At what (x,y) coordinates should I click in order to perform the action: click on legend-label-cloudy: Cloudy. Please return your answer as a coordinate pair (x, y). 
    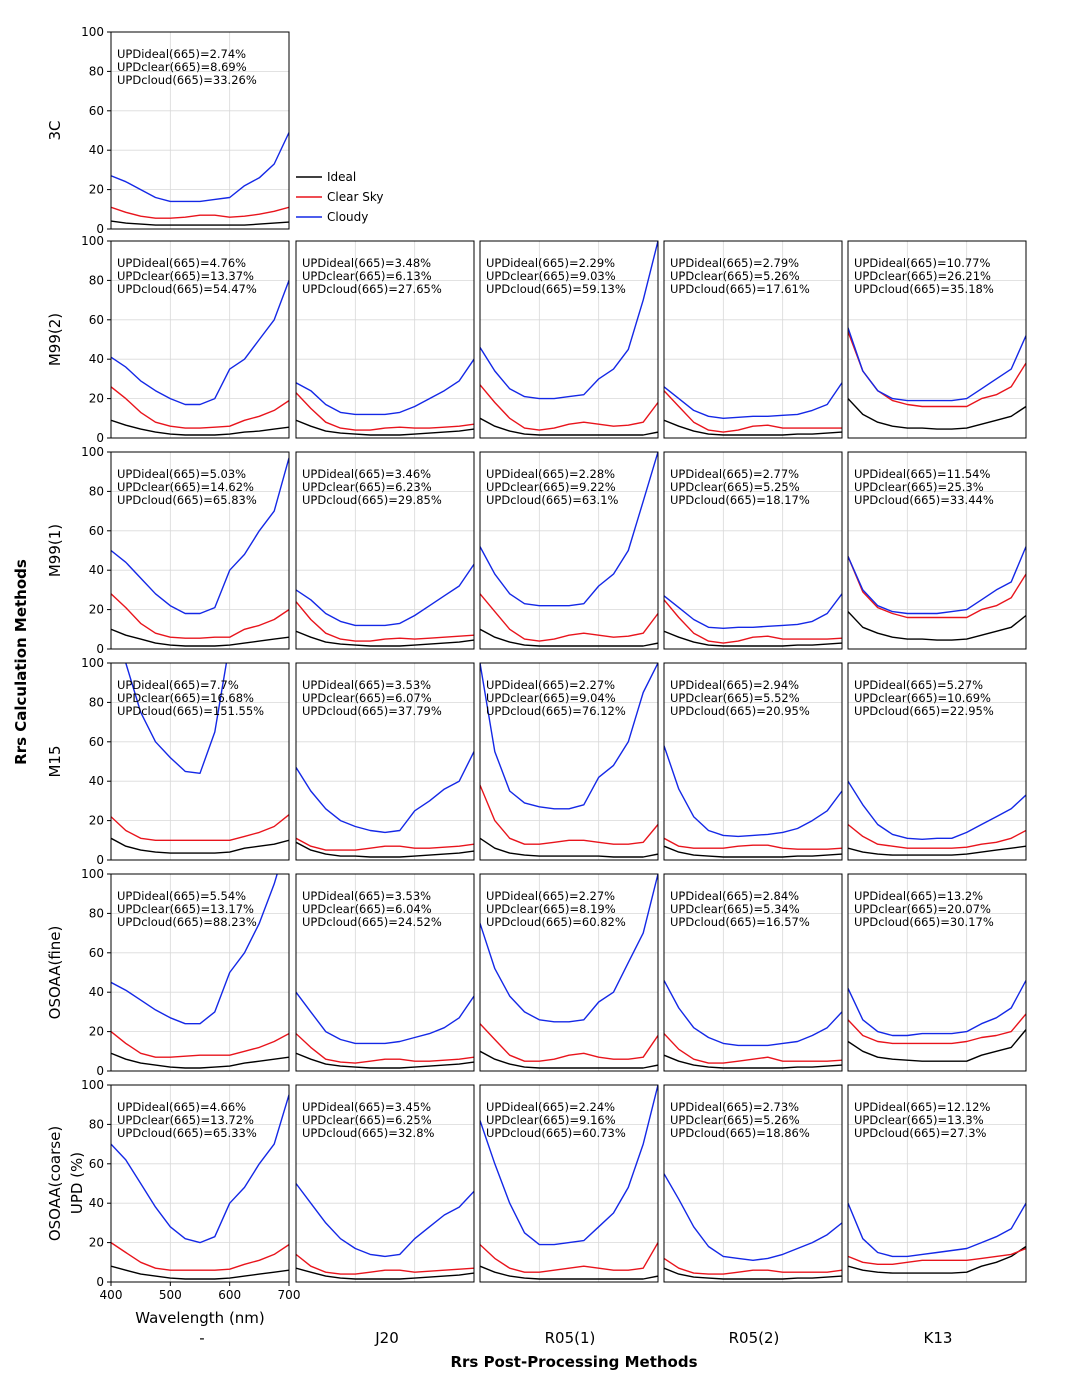
    Looking at the image, I should click on (347, 217).